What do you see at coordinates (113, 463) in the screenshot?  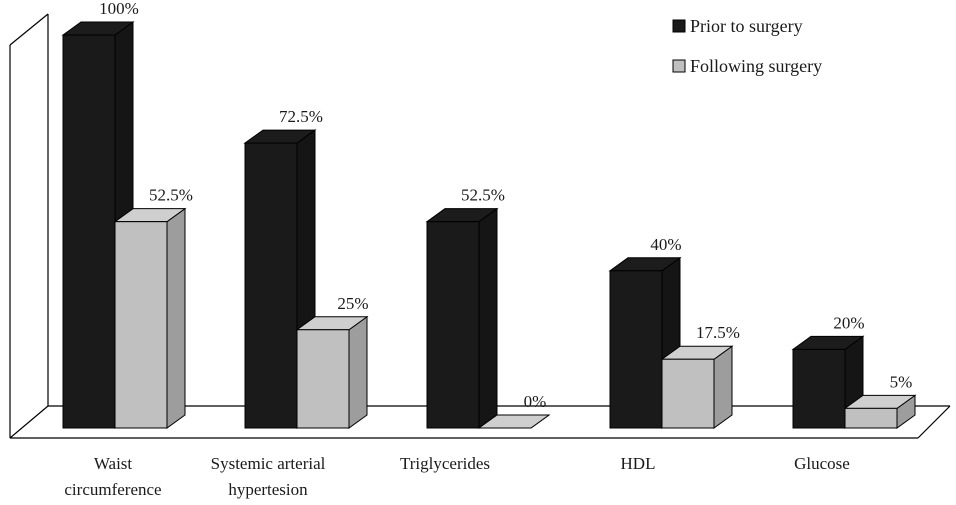 I see `x-tick-label: Waist` at bounding box center [113, 463].